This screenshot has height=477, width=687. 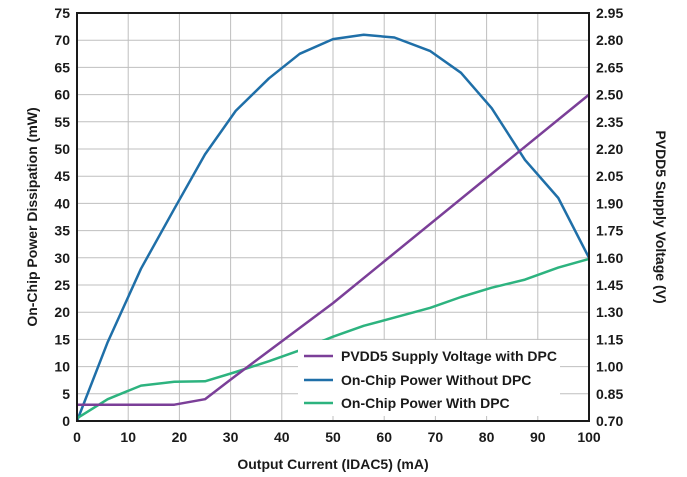 What do you see at coordinates (62, 339) in the screenshot?
I see `left-tick-label: 15` at bounding box center [62, 339].